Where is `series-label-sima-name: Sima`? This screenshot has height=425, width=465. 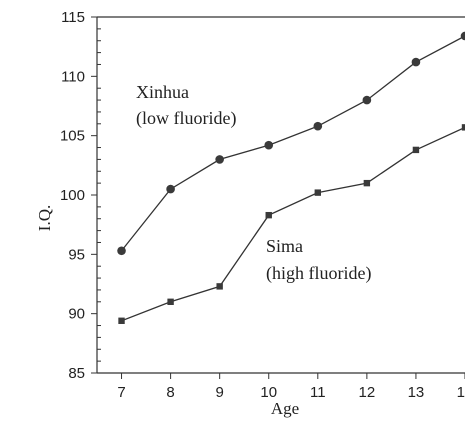
series-label-sima-name: Sima is located at coordinates (284, 246).